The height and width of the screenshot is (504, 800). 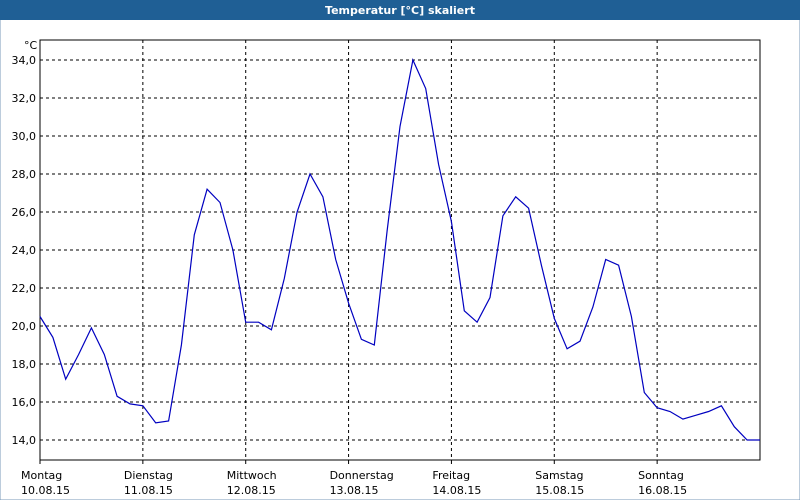 What do you see at coordinates (559, 490) in the screenshot?
I see `x-tick-date: 15.08.15` at bounding box center [559, 490].